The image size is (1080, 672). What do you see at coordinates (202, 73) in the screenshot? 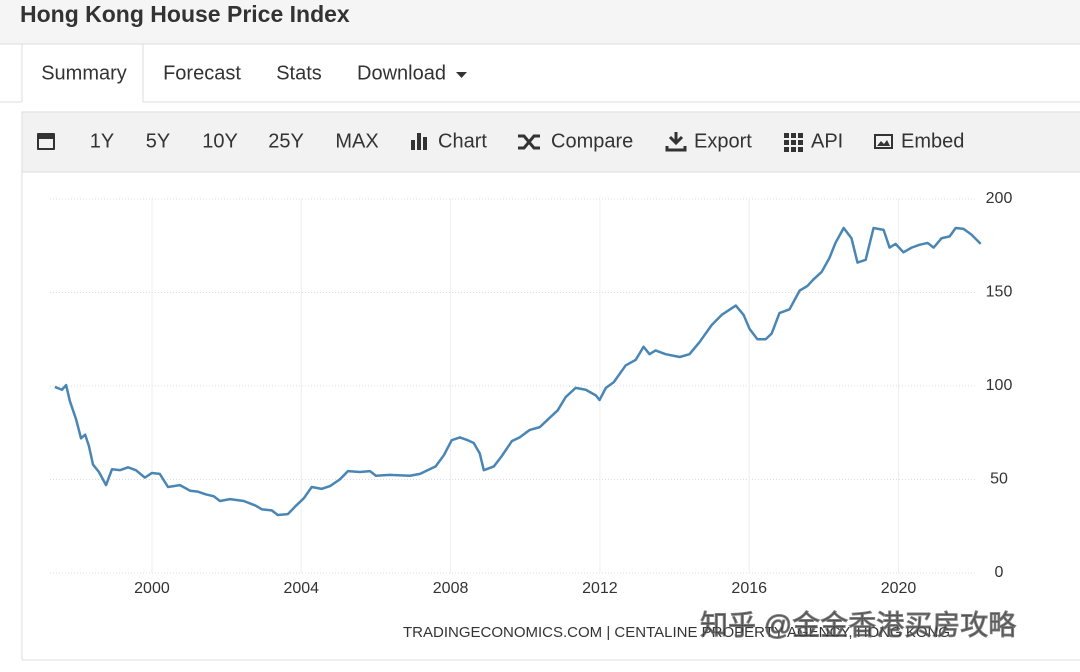
I see `tab: Forecast` at bounding box center [202, 73].